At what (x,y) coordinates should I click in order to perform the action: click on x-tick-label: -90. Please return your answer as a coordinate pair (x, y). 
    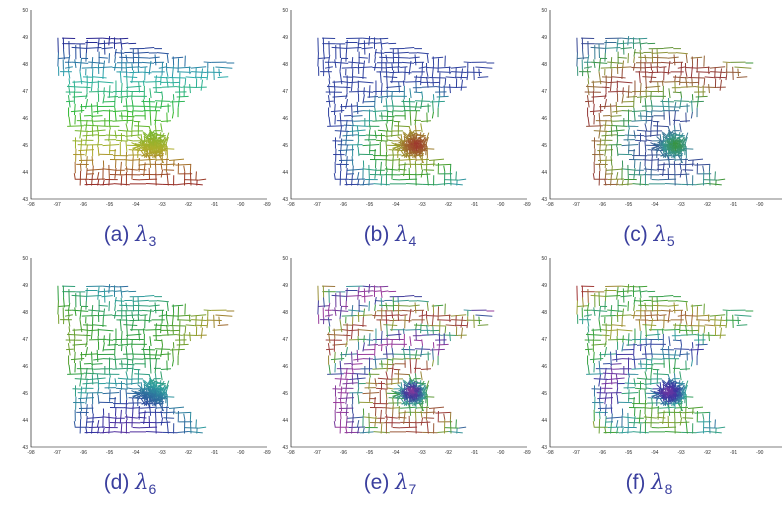
    Looking at the image, I should click on (500, 453).